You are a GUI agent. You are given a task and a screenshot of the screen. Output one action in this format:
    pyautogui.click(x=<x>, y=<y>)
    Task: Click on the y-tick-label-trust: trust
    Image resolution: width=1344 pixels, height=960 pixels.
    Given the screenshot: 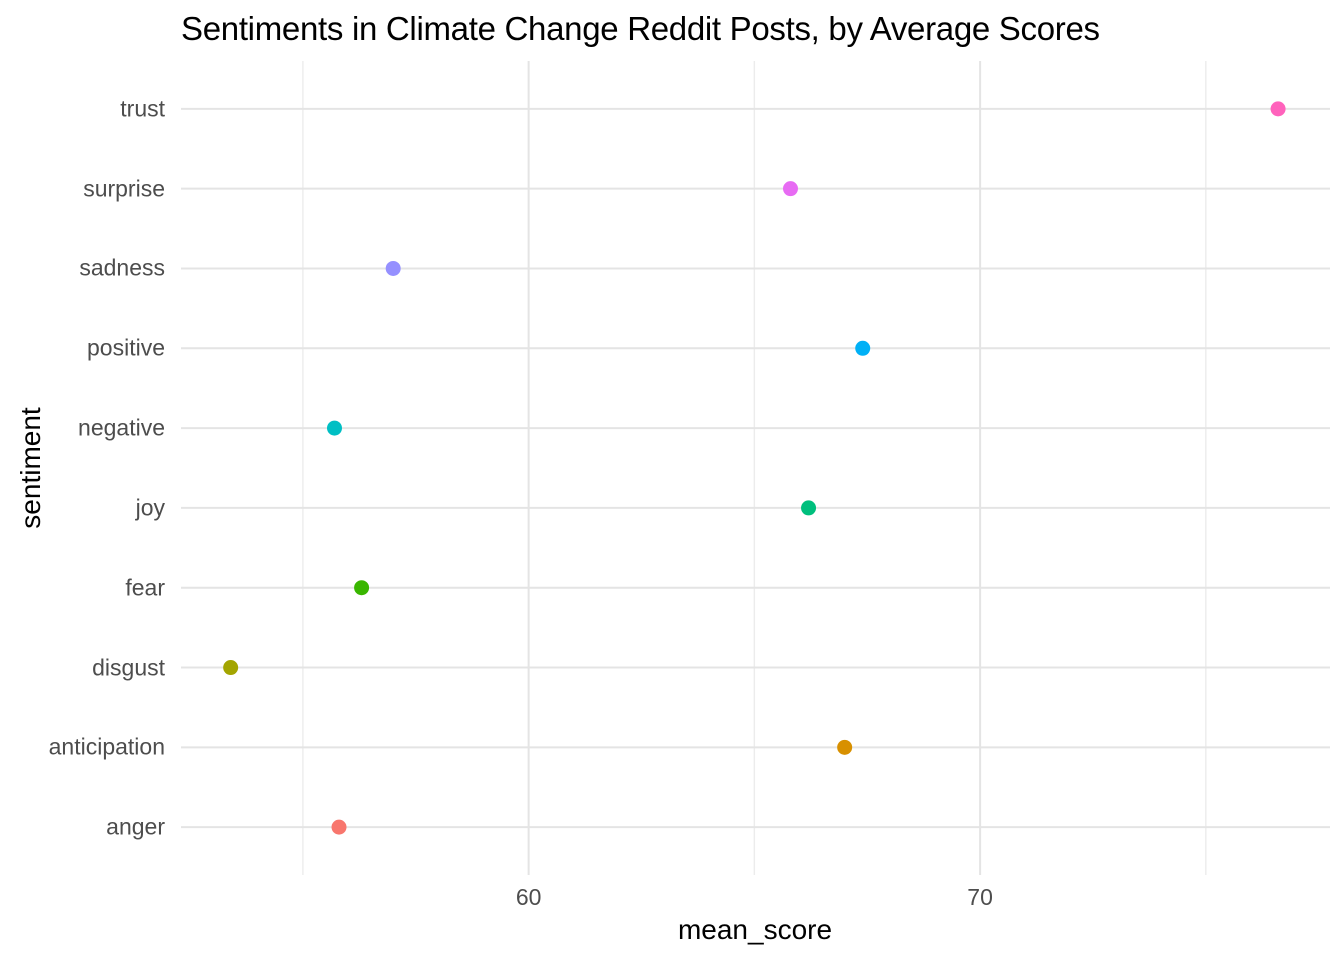 What is the action you would take?
    pyautogui.click(x=142, y=108)
    